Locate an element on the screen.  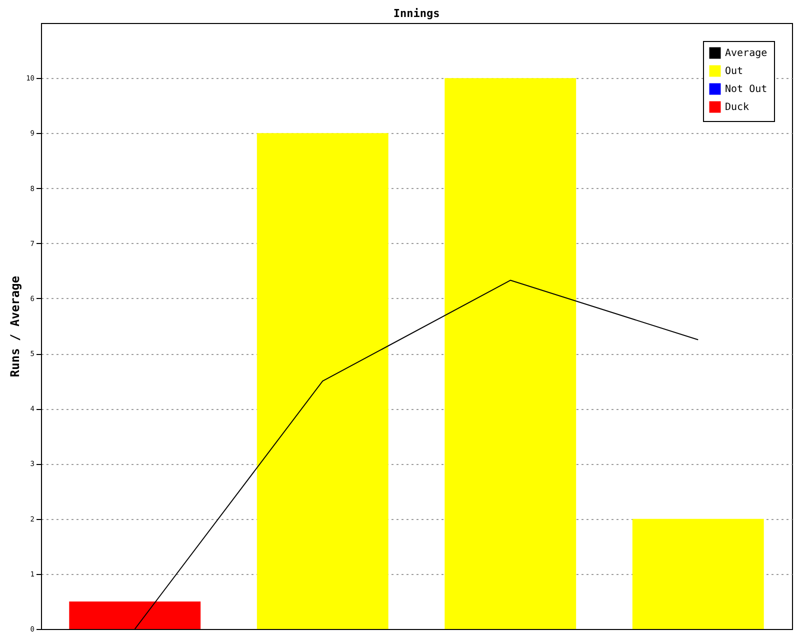
legend-label: Not Out is located at coordinates (746, 89).